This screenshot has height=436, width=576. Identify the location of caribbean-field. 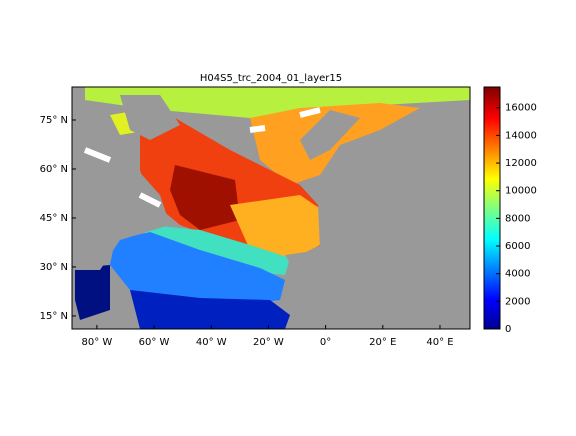
(92, 292).